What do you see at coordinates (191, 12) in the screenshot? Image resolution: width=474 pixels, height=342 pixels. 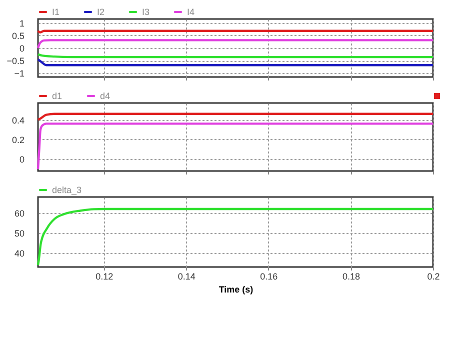 I see `legend-label: I4` at bounding box center [191, 12].